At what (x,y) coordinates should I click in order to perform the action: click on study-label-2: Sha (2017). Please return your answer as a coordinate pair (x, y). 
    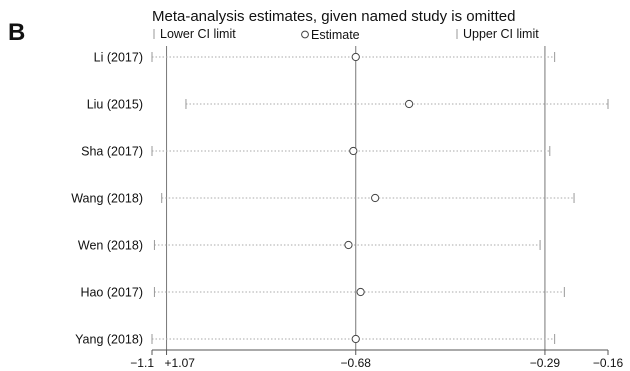
    Looking at the image, I should click on (112, 152).